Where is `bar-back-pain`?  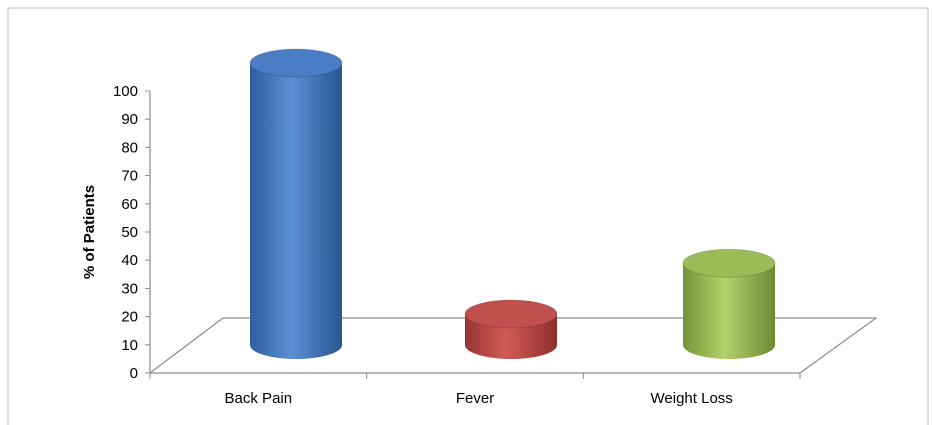
bar-back-pain is located at coordinates (296, 203).